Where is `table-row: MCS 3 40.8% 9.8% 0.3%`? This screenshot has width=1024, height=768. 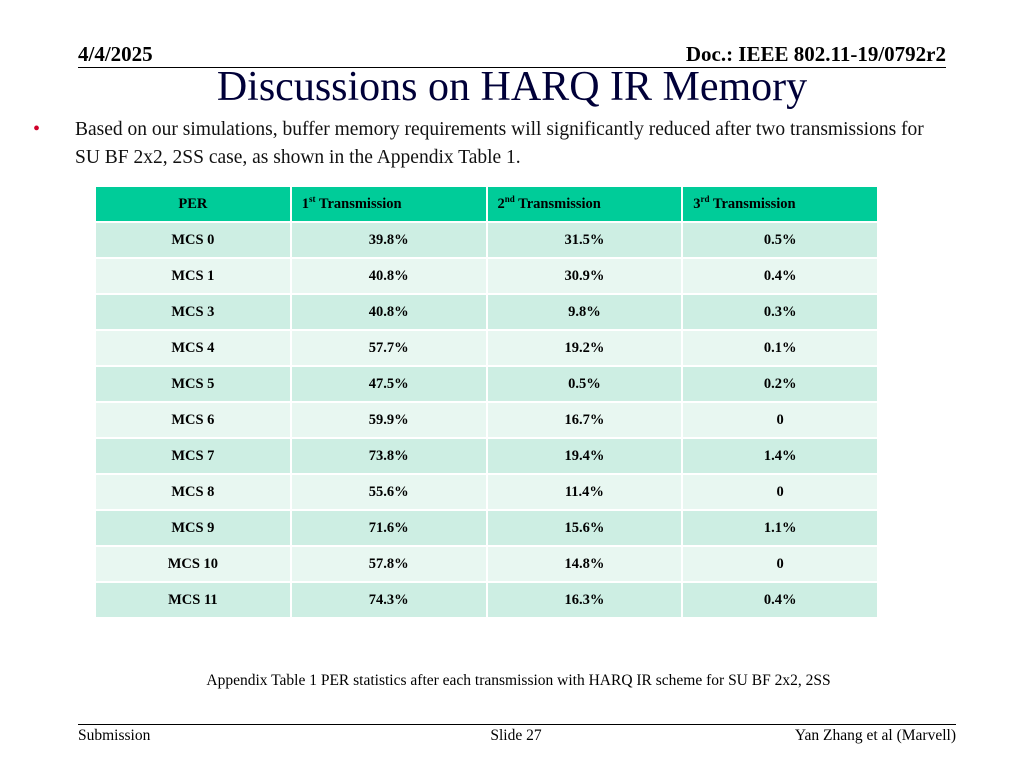
table-row: MCS 3 40.8% 9.8% 0.3% is located at coordinates (486, 312).